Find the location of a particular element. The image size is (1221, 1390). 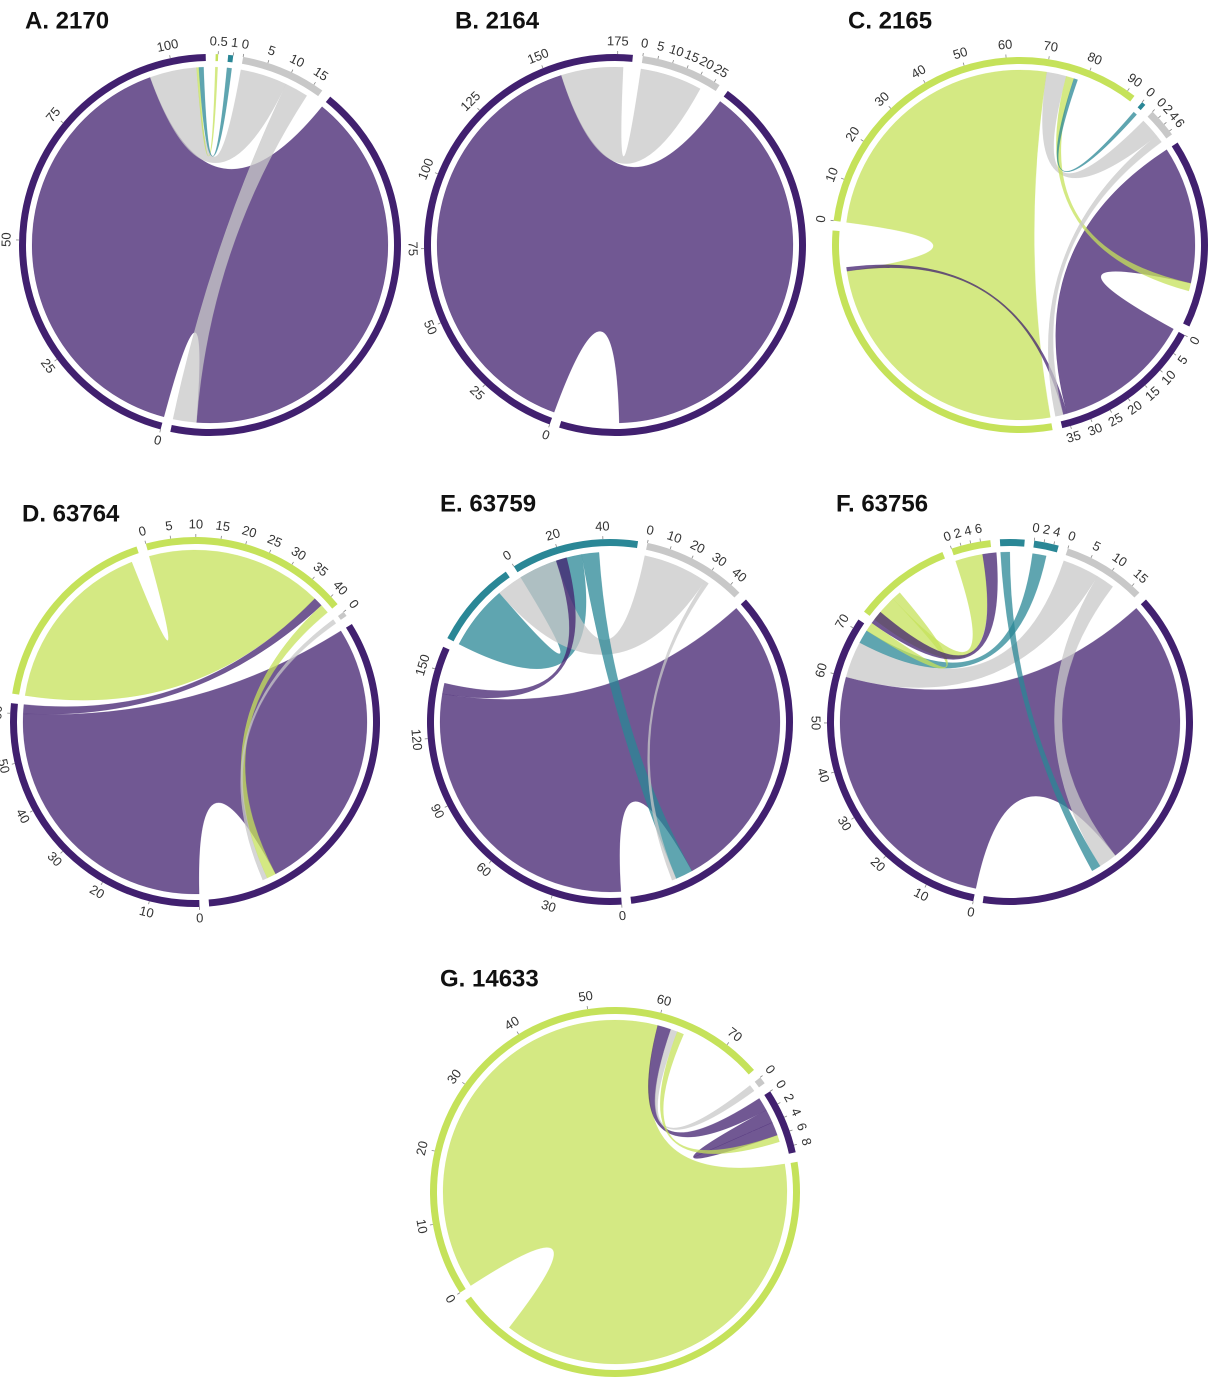

panel-title: F. 63756 is located at coordinates (882, 503).